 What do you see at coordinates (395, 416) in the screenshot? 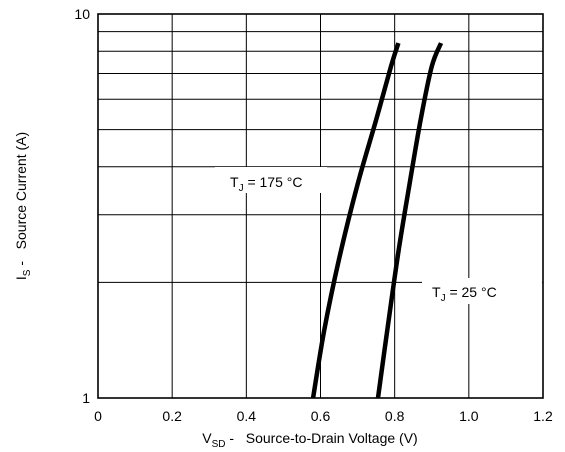
I see `x-tick-label: 0.8` at bounding box center [395, 416].